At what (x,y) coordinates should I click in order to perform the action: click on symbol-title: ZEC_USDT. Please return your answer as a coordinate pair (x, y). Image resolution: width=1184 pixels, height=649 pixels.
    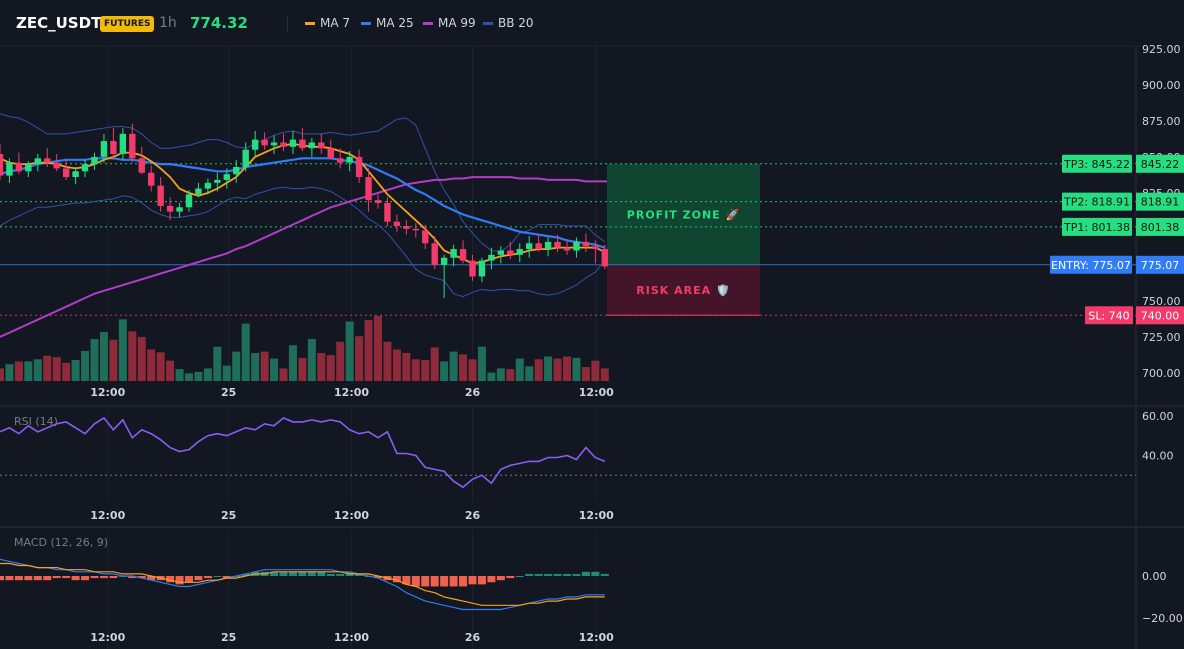
    Looking at the image, I should click on (59, 23).